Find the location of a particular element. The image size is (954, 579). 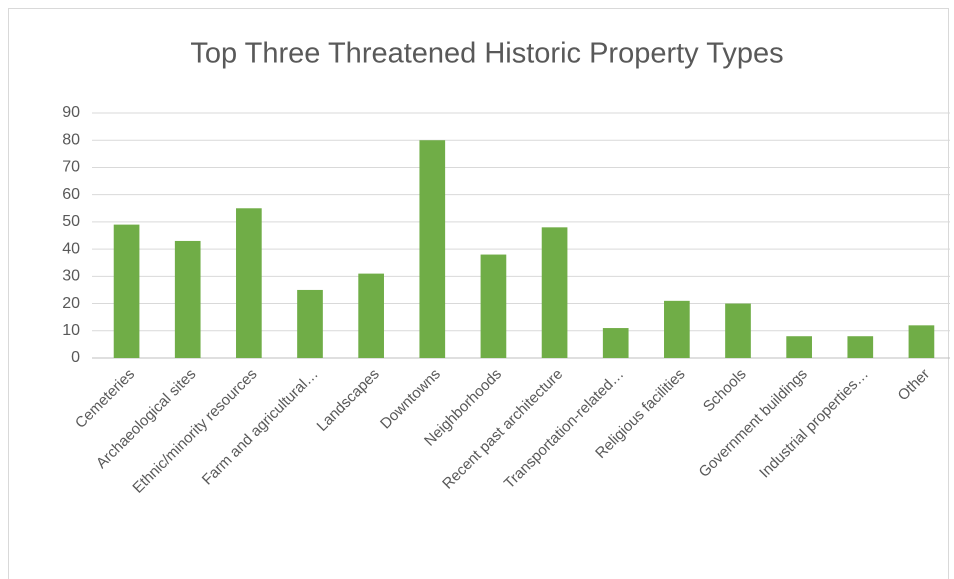

y-tick-label: 90 is located at coordinates (71, 112).